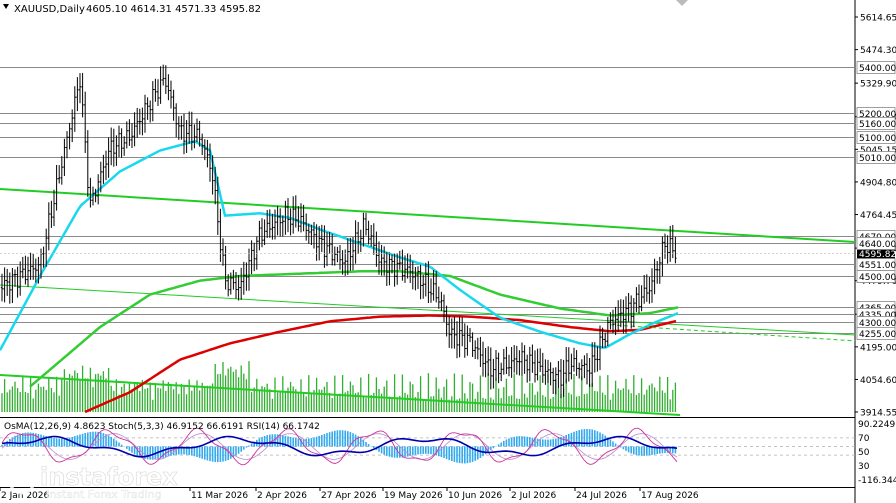 The height and width of the screenshot is (503, 896). What do you see at coordinates (878, 348) in the screenshot?
I see `price-tick-label: 4195.00` at bounding box center [878, 348].